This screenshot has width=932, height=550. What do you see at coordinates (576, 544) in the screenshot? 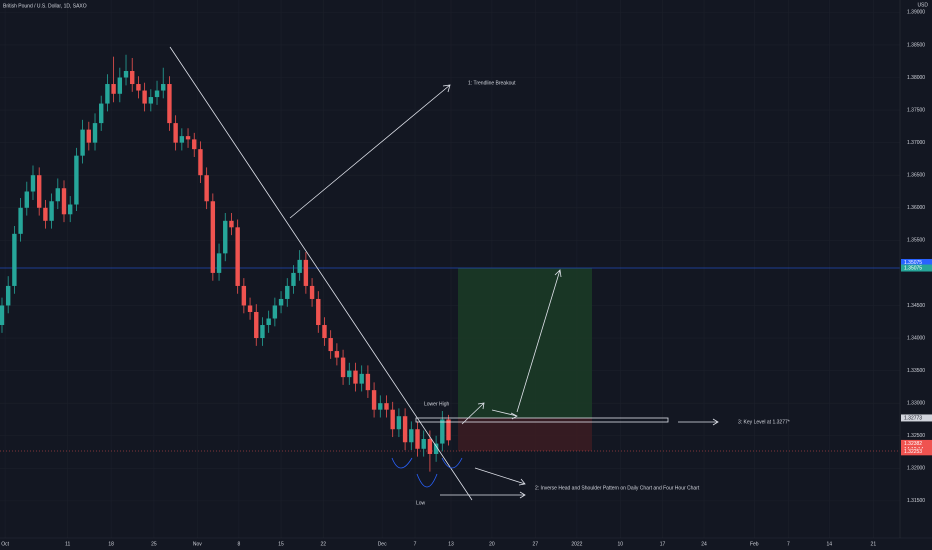
I see `x-tick-label: 2022` at bounding box center [576, 544].